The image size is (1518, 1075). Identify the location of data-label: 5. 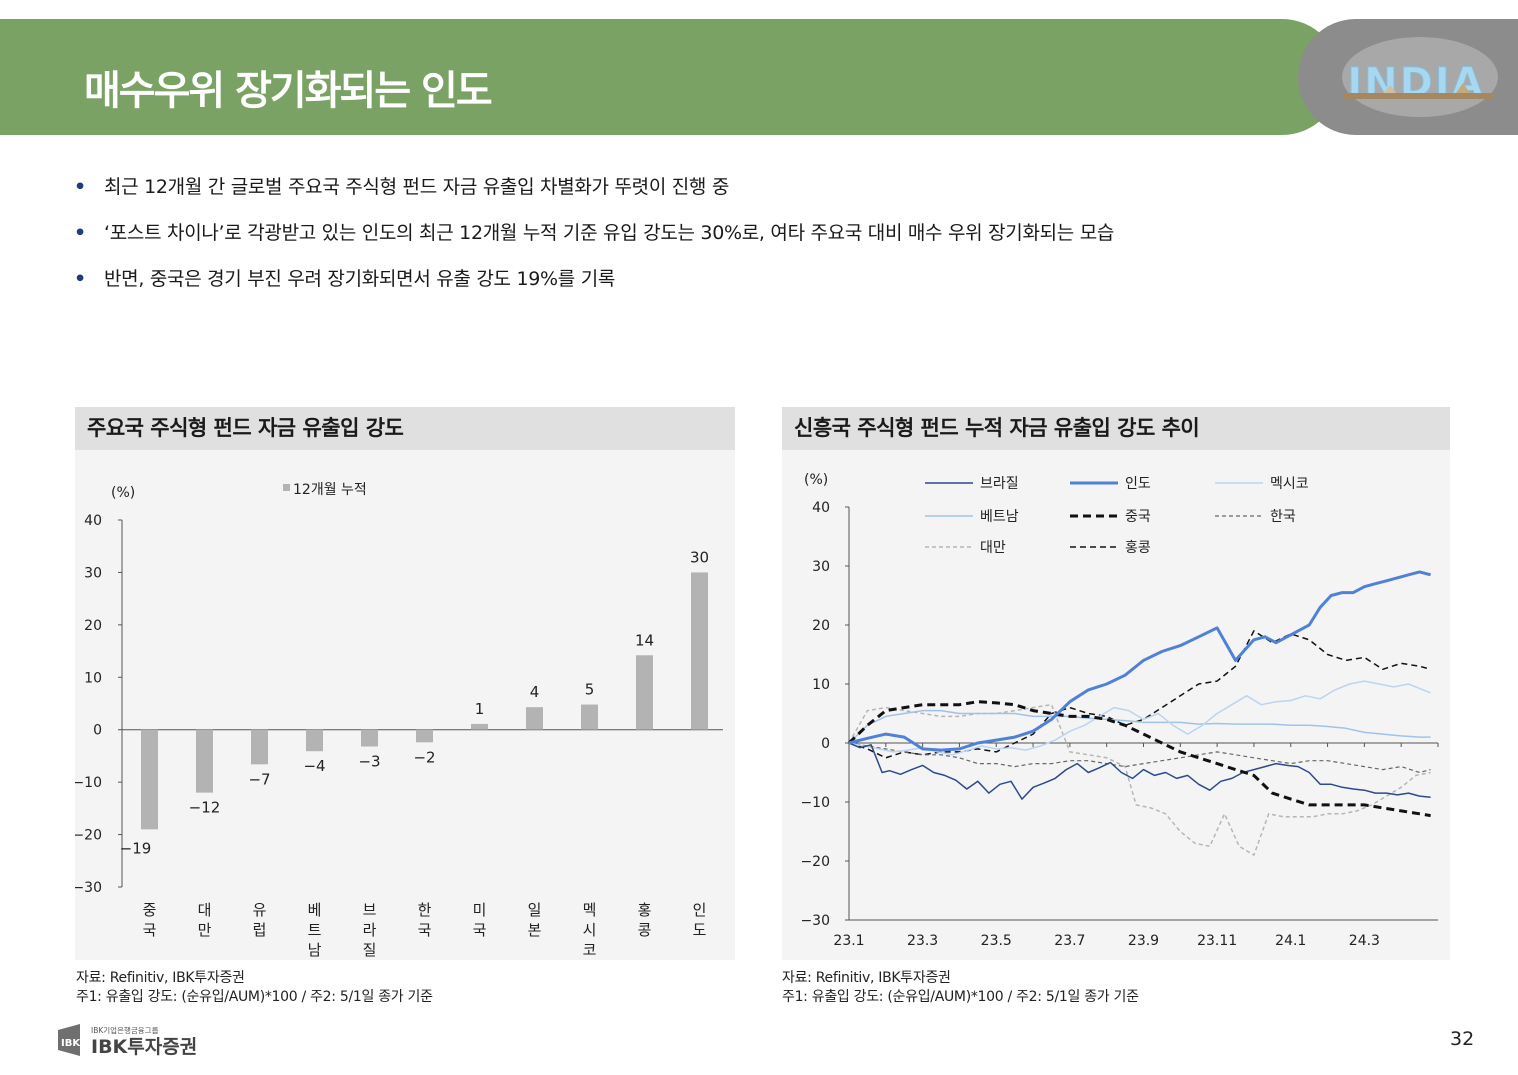
(590, 690).